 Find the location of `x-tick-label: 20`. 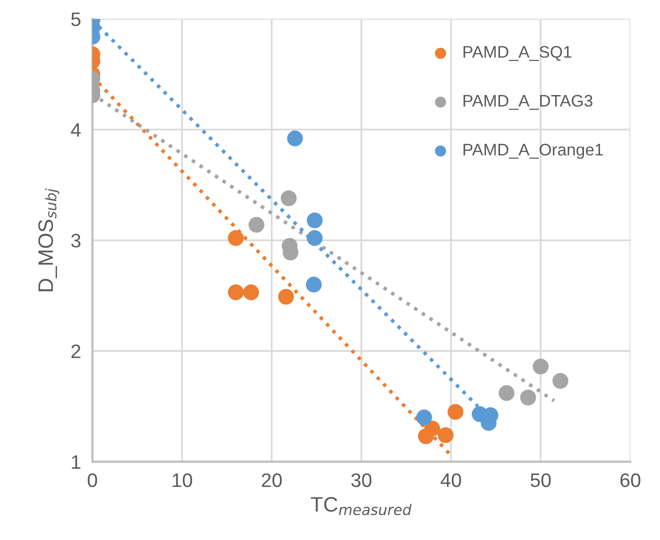

x-tick-label: 20 is located at coordinates (272, 480).